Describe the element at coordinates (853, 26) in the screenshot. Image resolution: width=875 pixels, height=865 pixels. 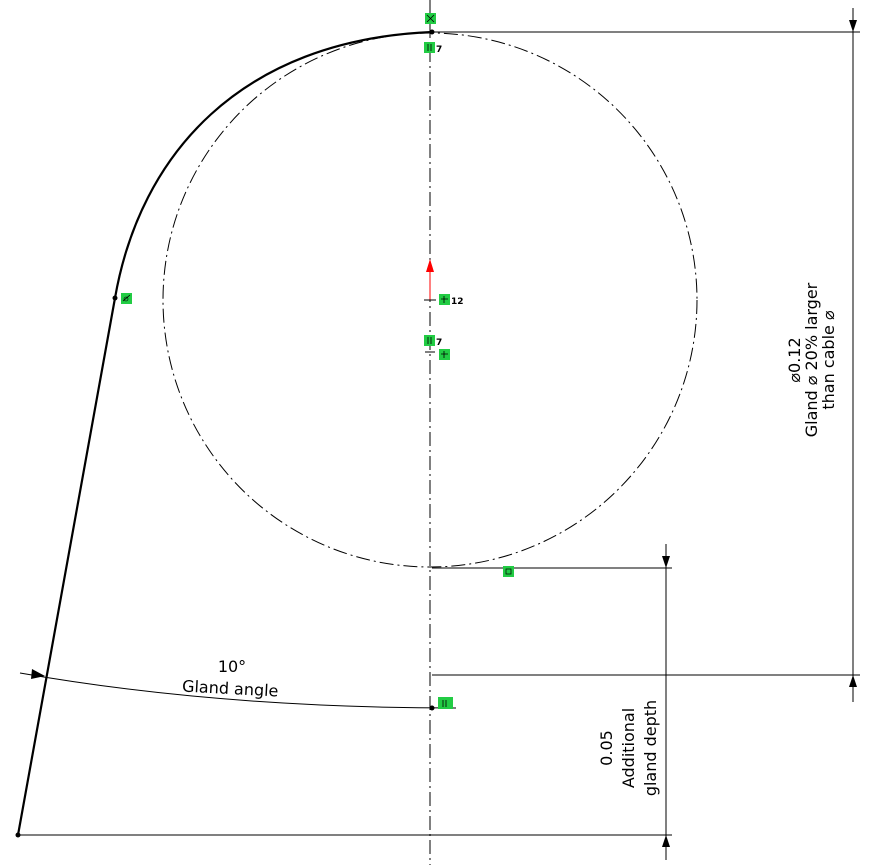
I see `diameter-arrow-top` at that location.